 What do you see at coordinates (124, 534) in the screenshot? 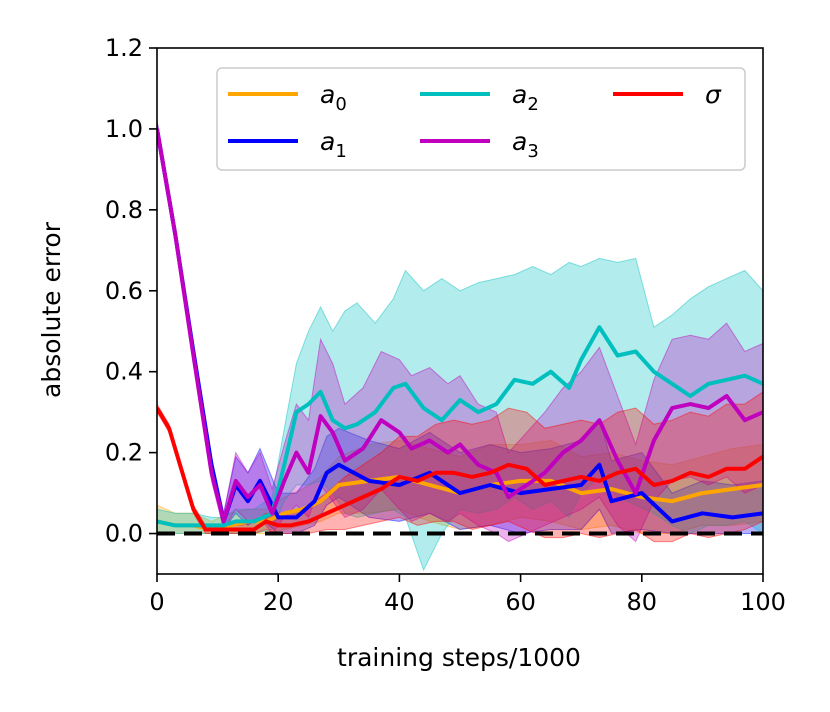
I see `y-tick-label: 0.0` at bounding box center [124, 534].